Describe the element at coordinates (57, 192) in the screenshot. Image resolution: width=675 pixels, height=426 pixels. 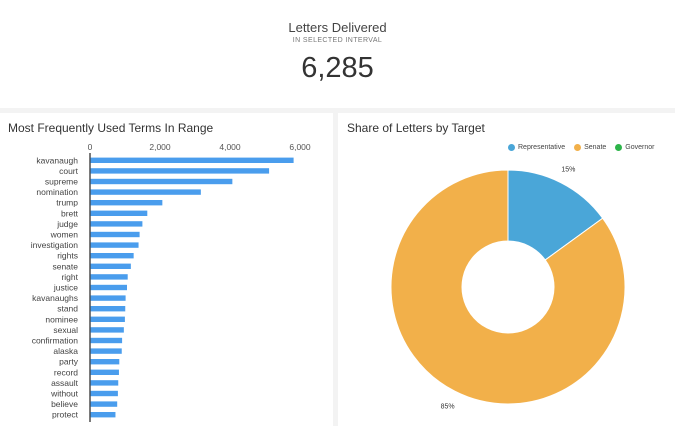
I see `term-label: nomination` at that location.